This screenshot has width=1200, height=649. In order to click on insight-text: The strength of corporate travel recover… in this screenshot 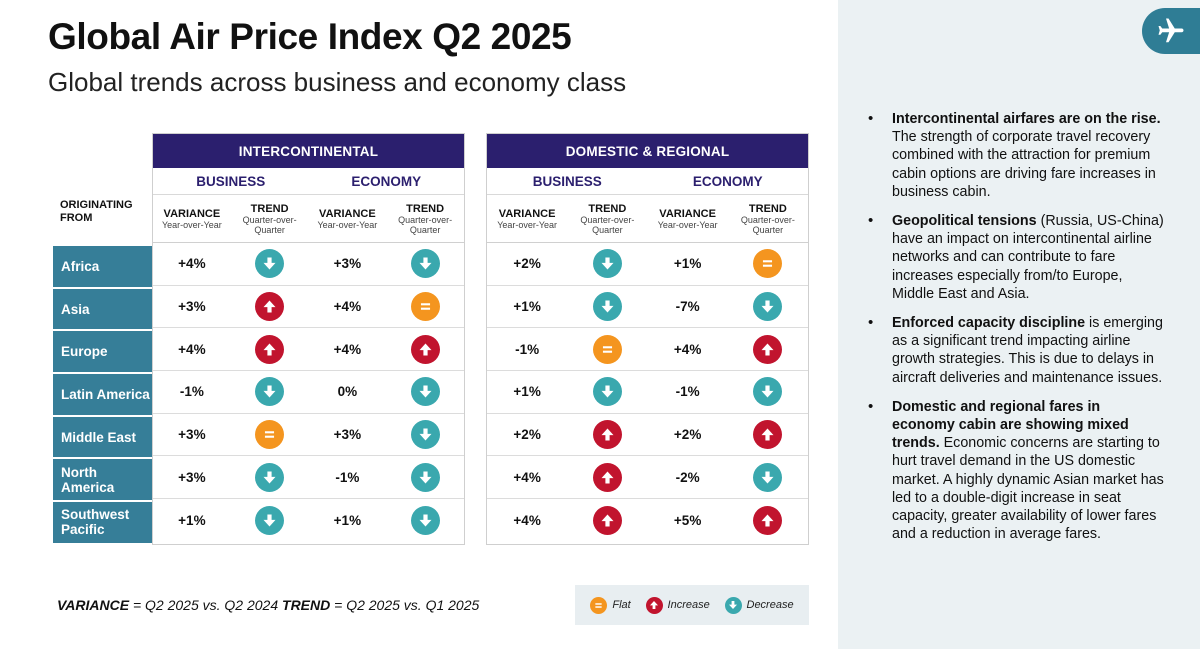, I will do `click(1024, 164)`.